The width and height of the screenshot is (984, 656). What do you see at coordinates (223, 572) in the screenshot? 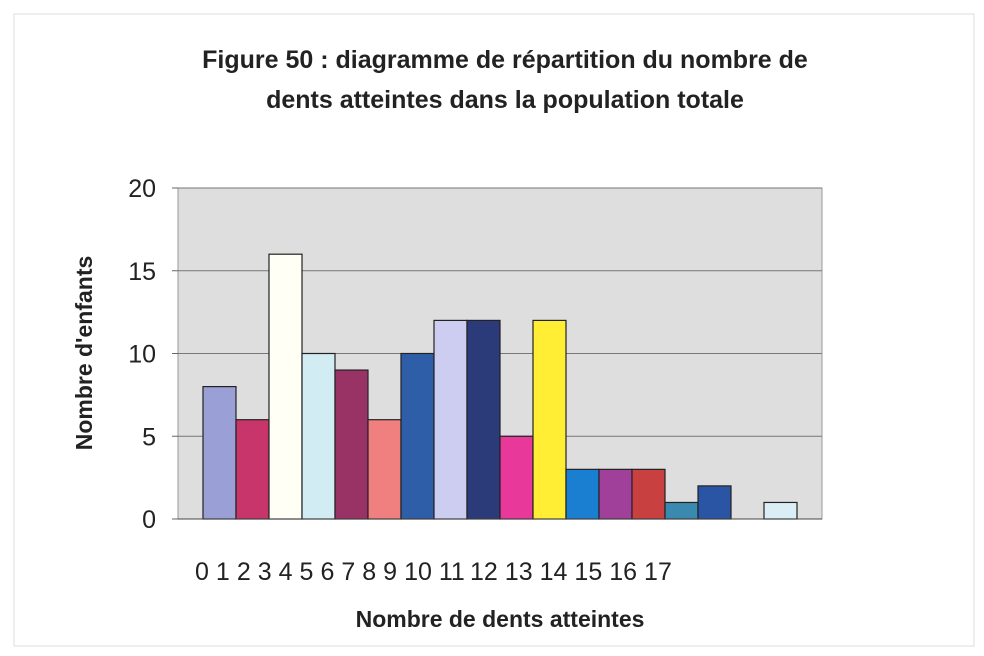
I see `x-tick-label: 1` at bounding box center [223, 572].